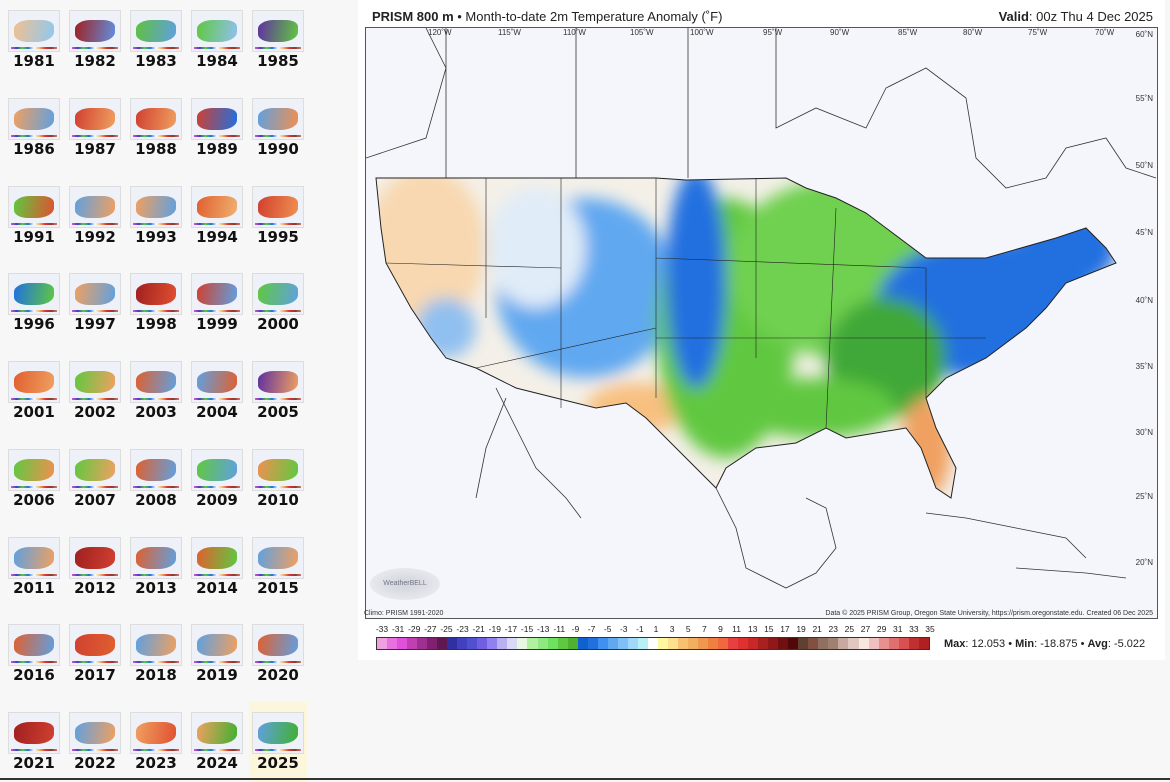 This screenshot has width=1170, height=782. What do you see at coordinates (95, 763) in the screenshot?
I see `thumbnail-year-label: 2022` at bounding box center [95, 763].